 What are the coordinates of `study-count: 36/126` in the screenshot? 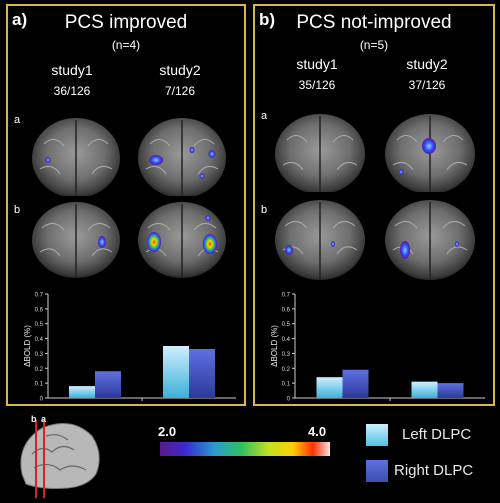 It's located at (72, 91).